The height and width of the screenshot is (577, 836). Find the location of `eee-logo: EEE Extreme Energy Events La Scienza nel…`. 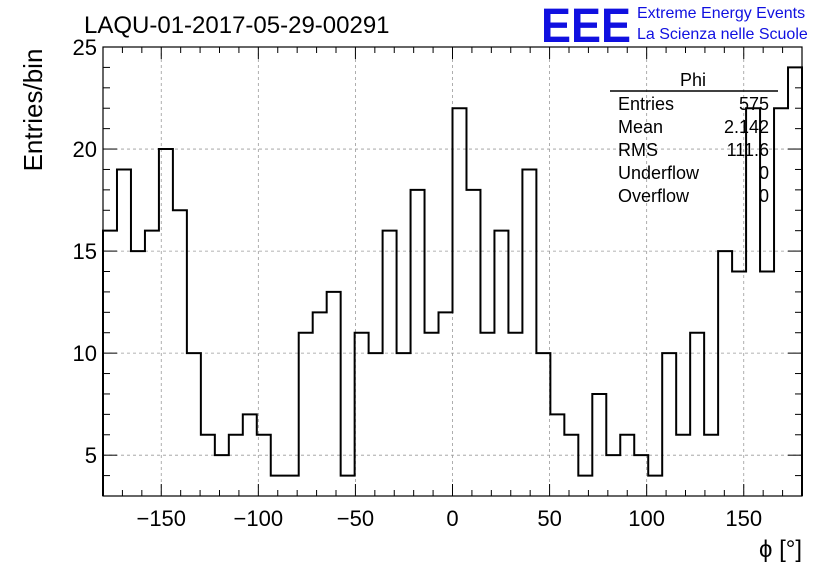

eee-logo: EEE Extreme Energy Events La Scienza nel… is located at coordinates (674, 26).